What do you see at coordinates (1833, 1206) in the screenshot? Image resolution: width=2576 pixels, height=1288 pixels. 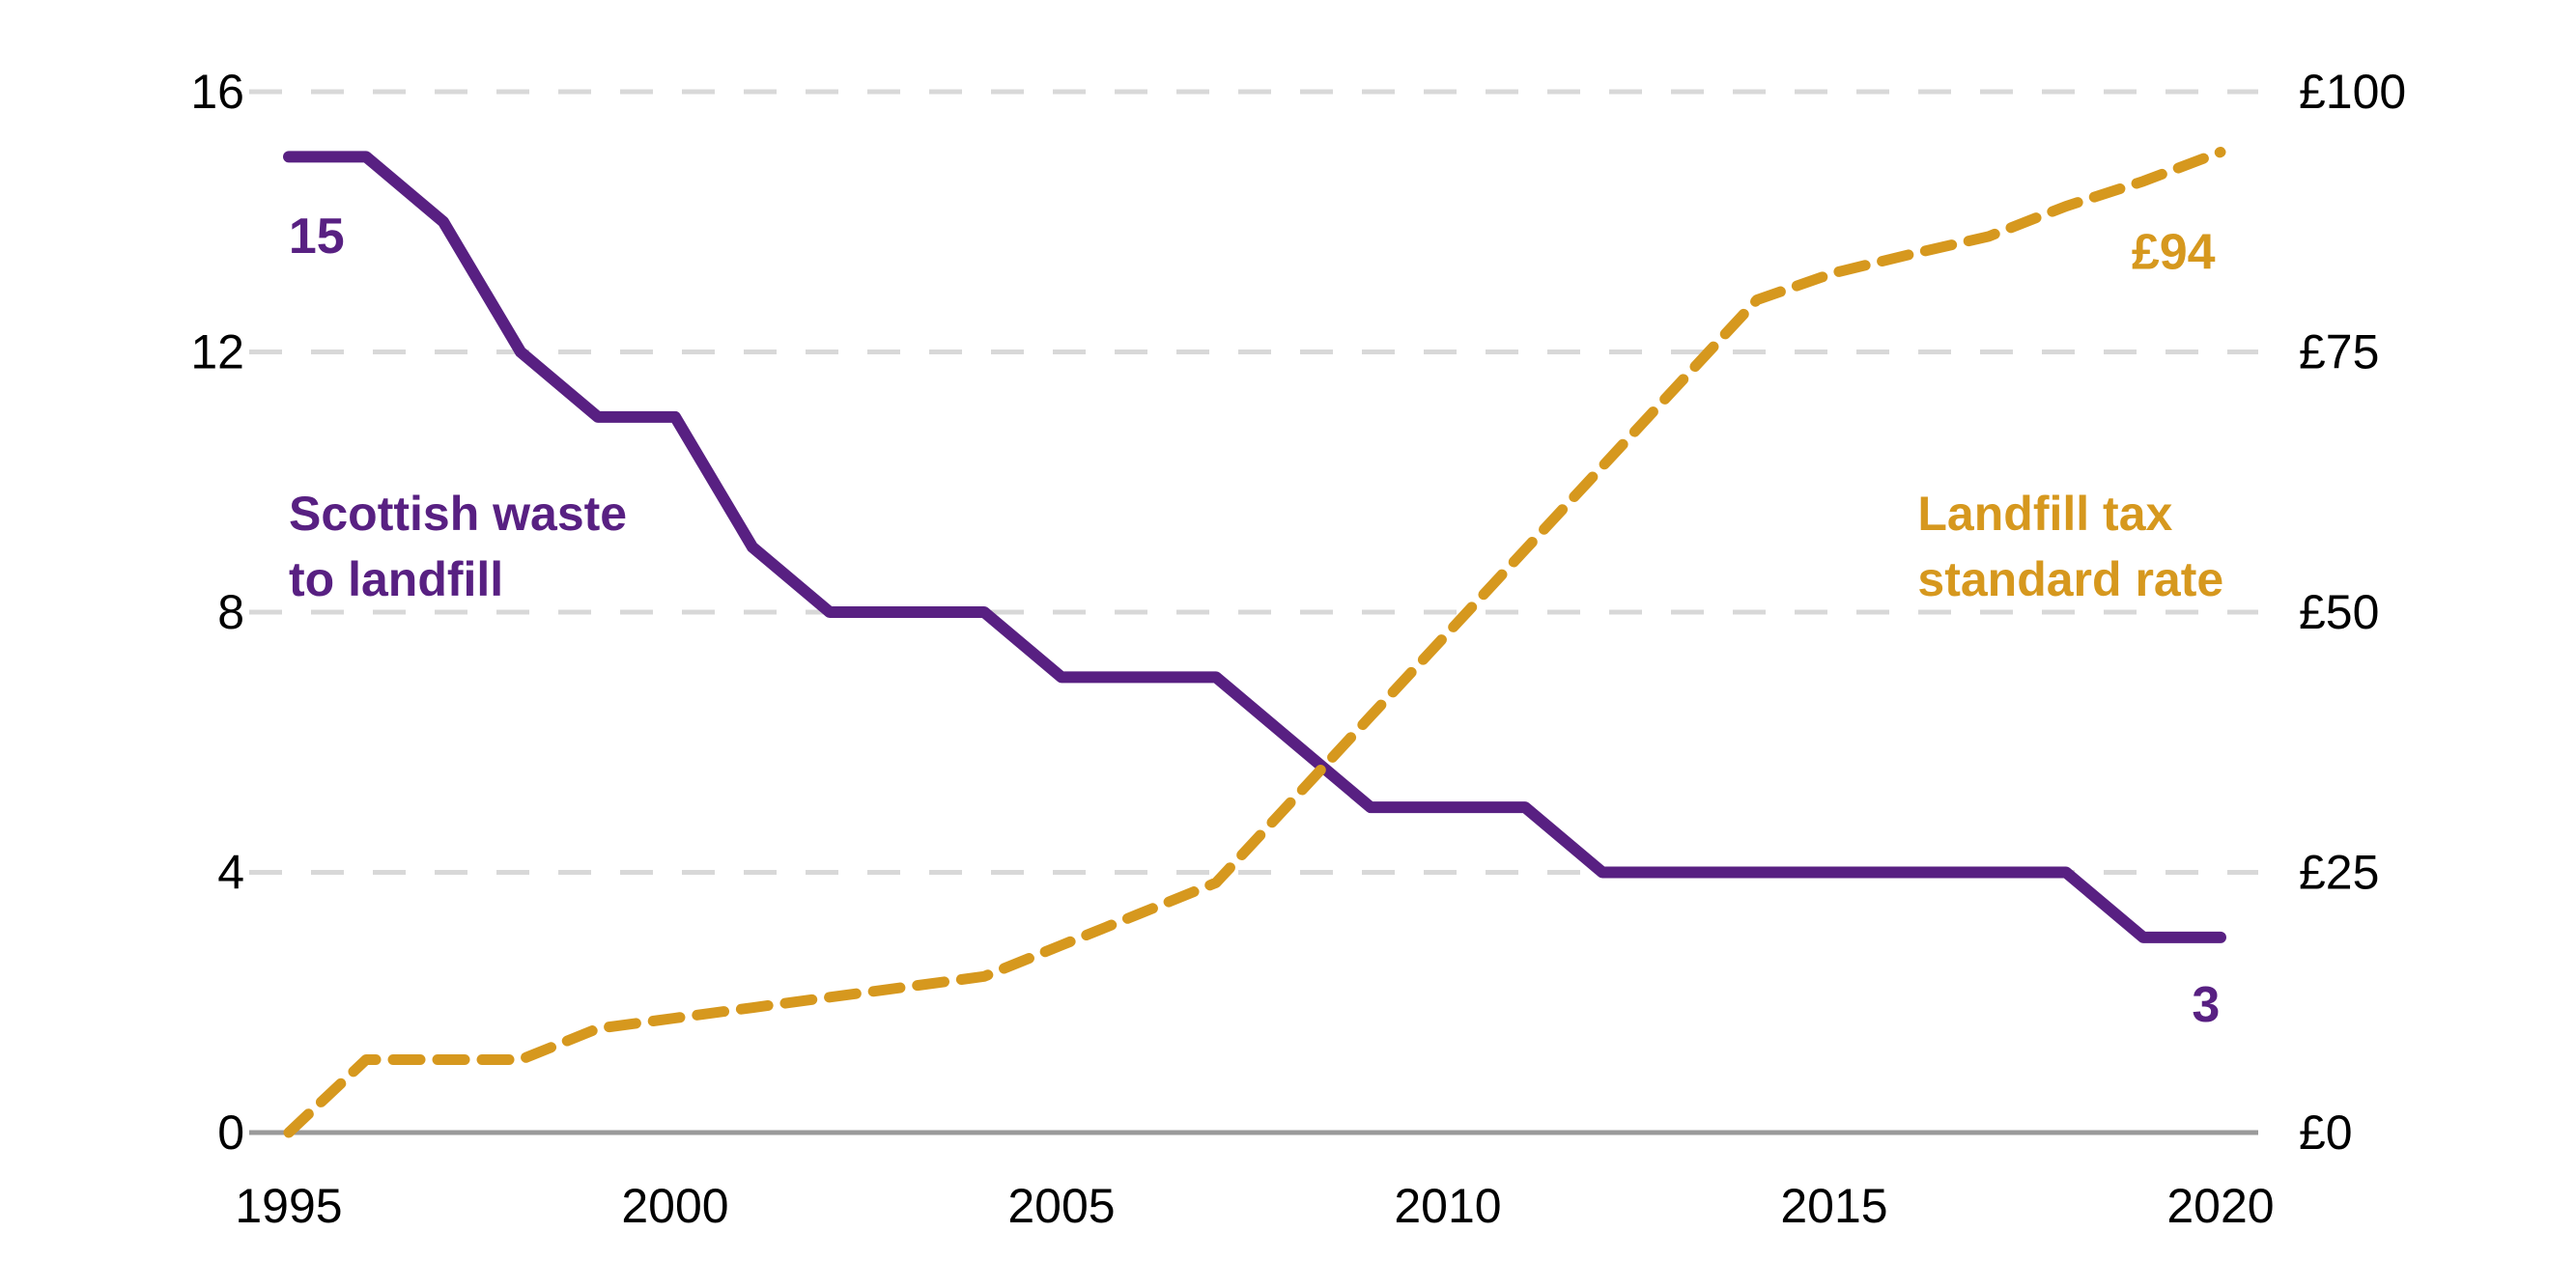 I see `x-axis-tick-label: 2015` at bounding box center [1833, 1206].